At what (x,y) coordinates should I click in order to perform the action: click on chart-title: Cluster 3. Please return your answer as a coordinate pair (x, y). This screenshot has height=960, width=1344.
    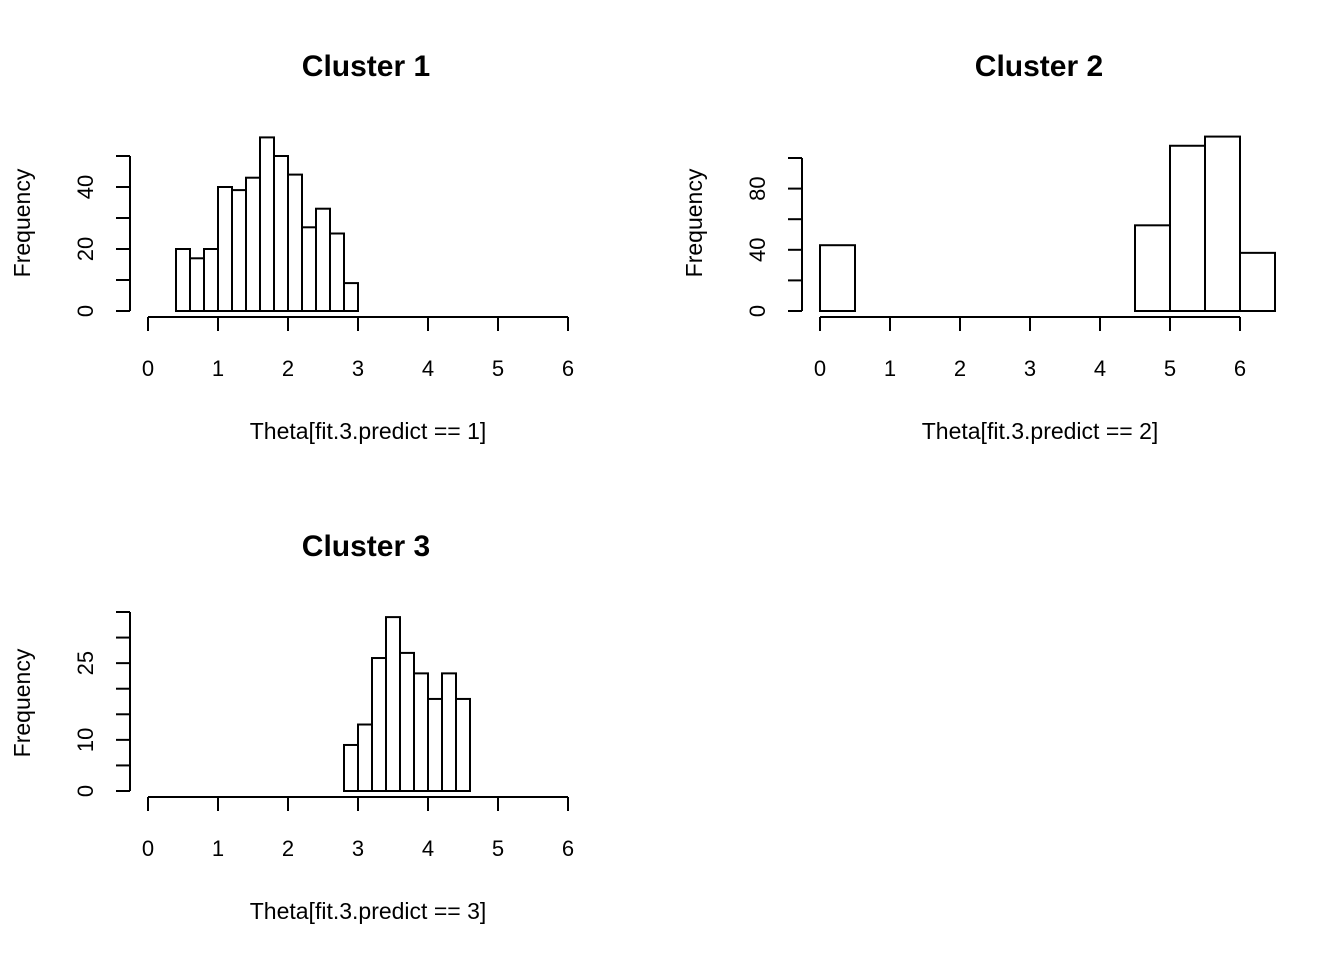
    Looking at the image, I should click on (366, 546).